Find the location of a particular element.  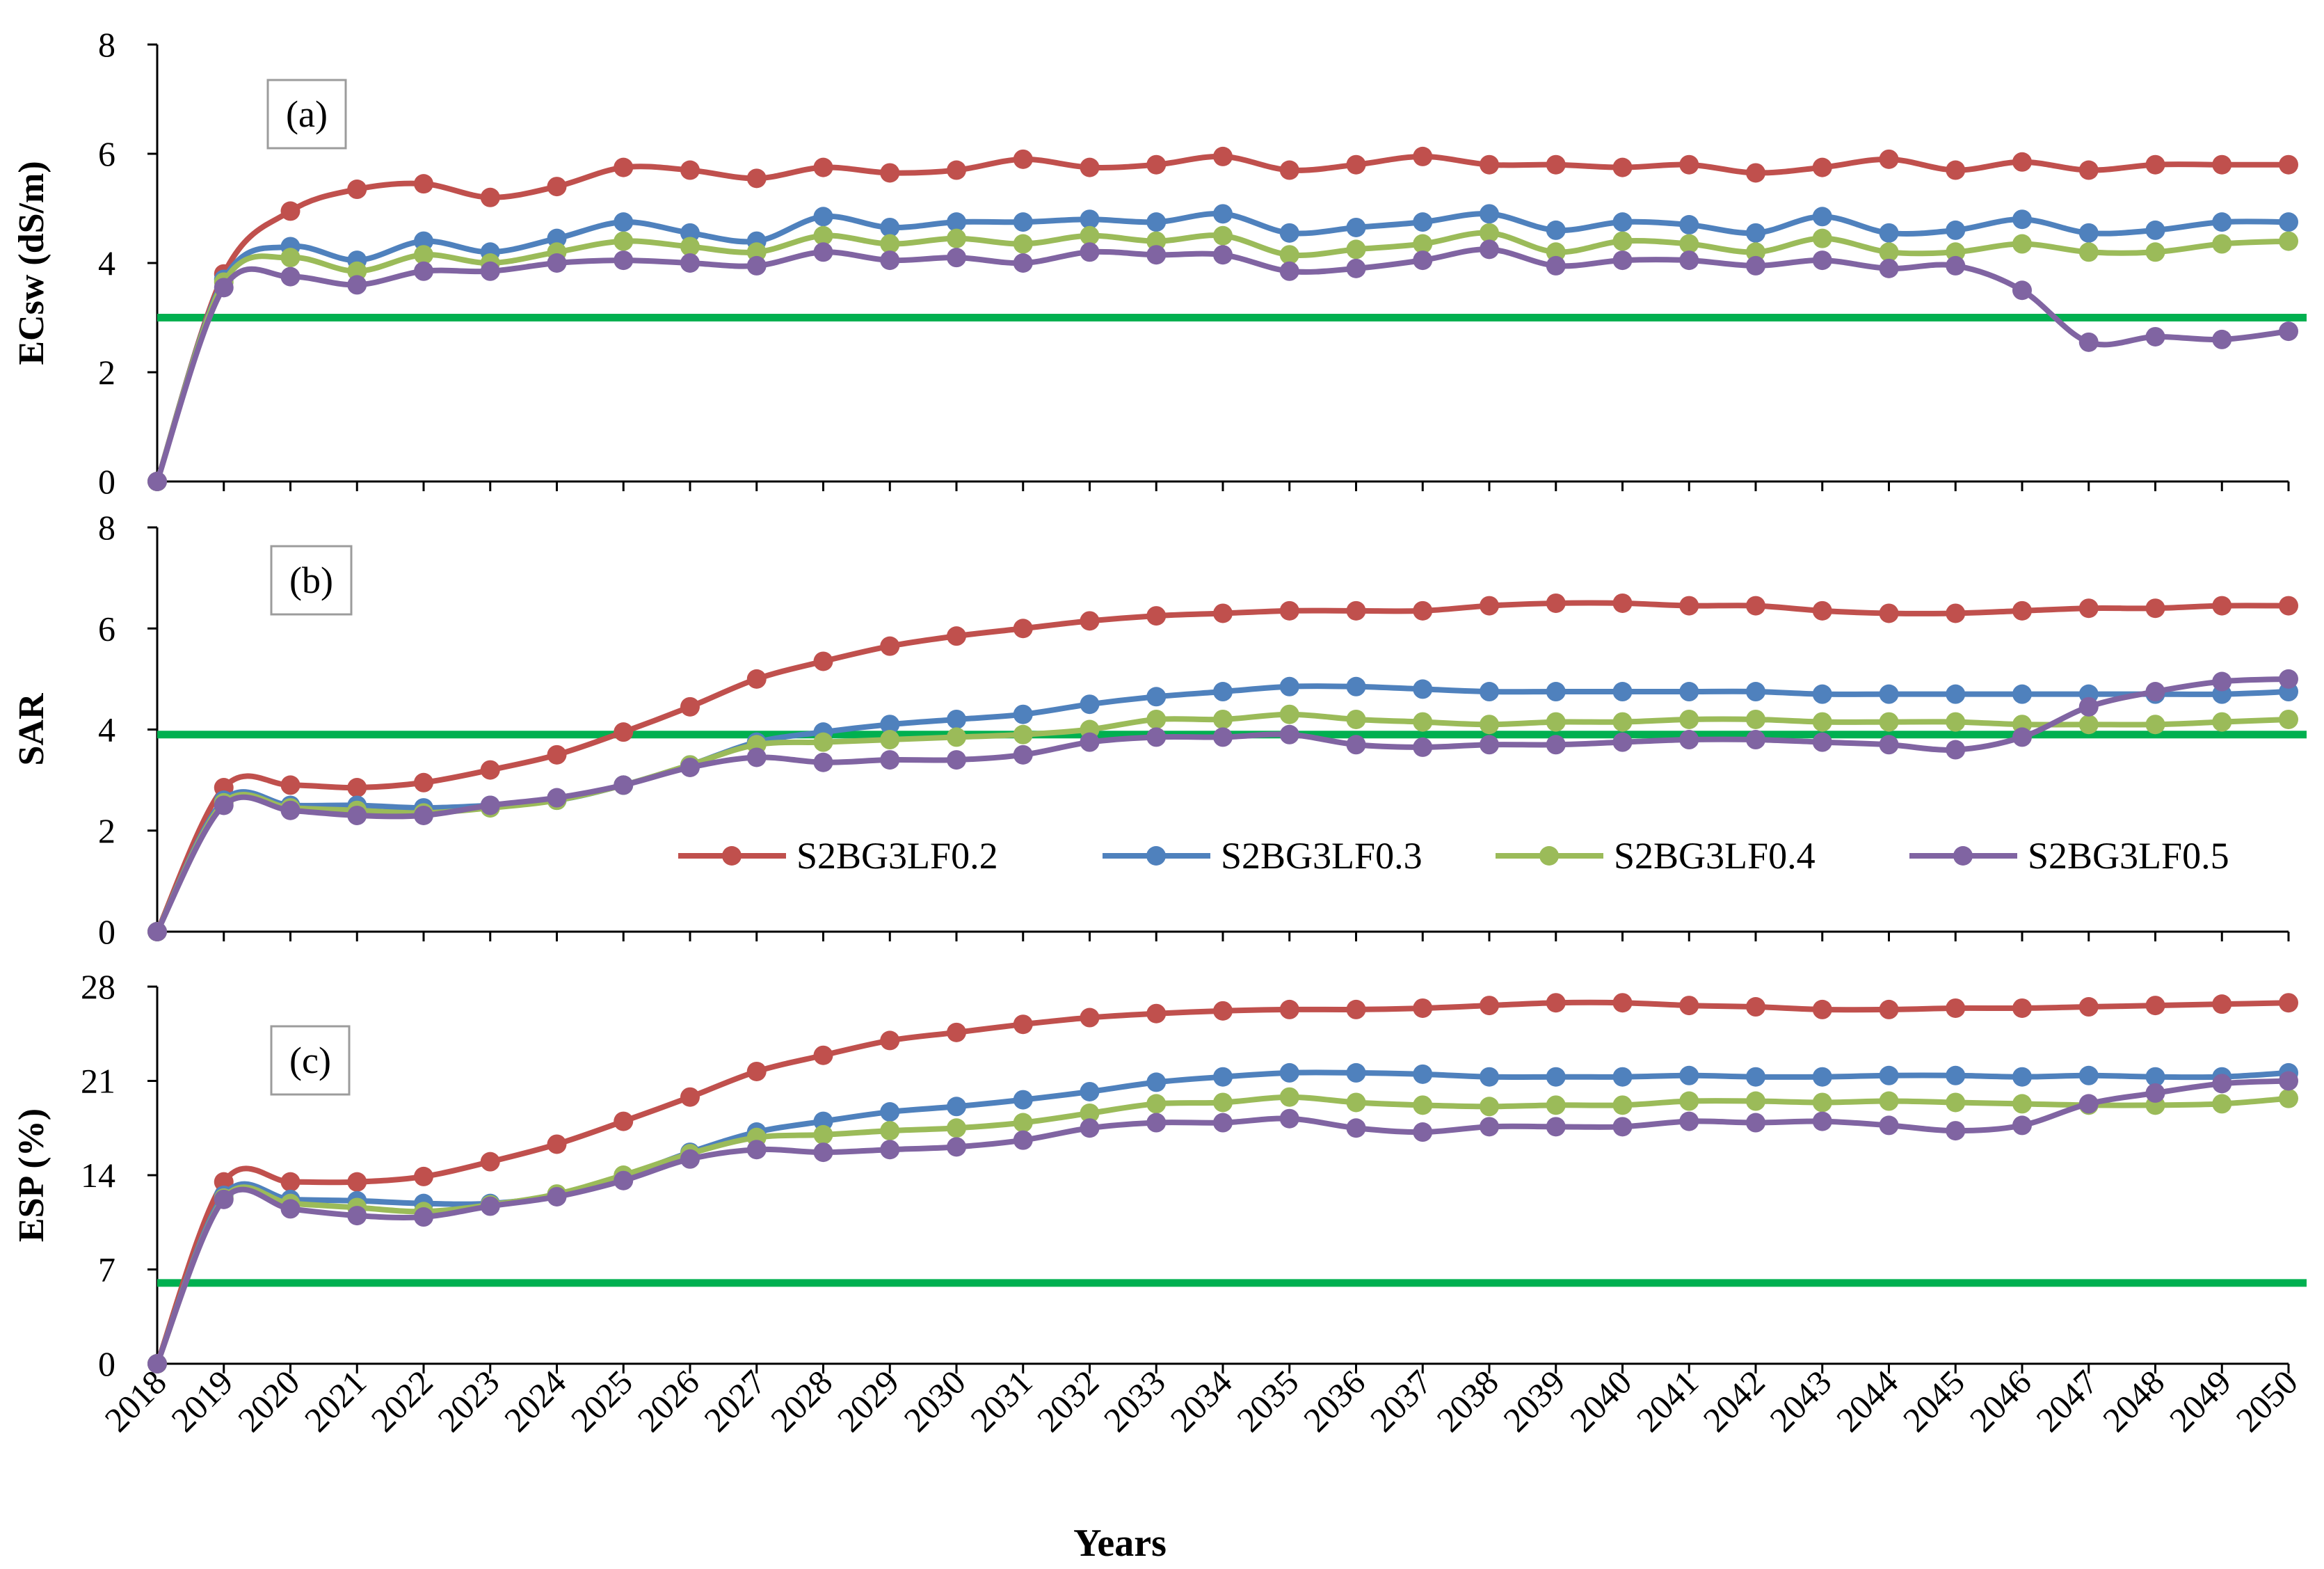

legend-label: S2BG3LF0.2 is located at coordinates (897, 856).